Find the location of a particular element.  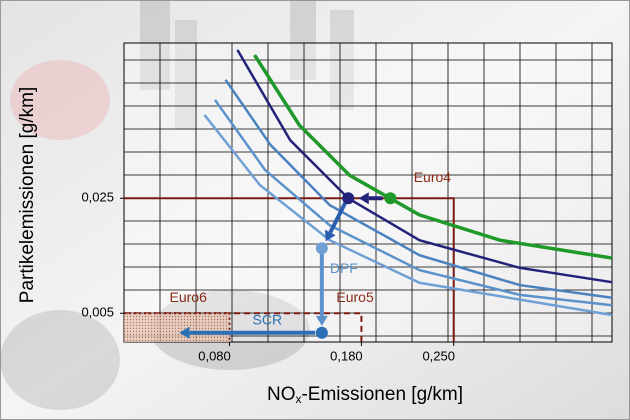

arrow-shaft is located at coordinates (338, 217).